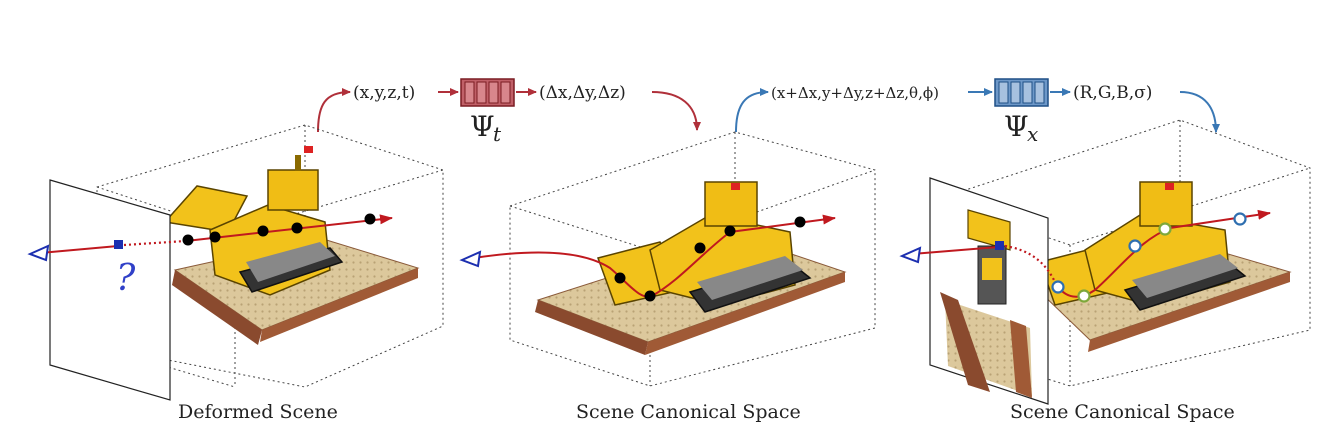 This screenshot has height=426, width=1334. Describe the element at coordinates (1032, 134) in the screenshot. I see `psi-x-subscript: x` at that location.